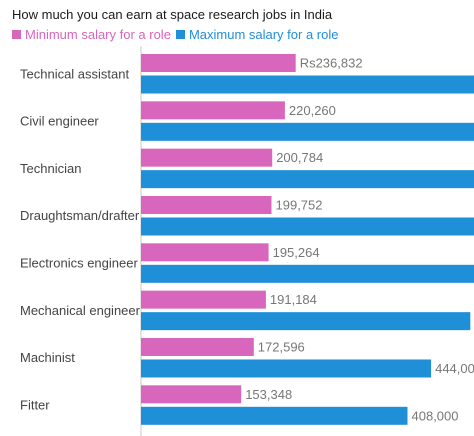 Image resolution: width=474 pixels, height=436 pixels. I want to click on data-label-minimum: 195,264, so click(296, 252).